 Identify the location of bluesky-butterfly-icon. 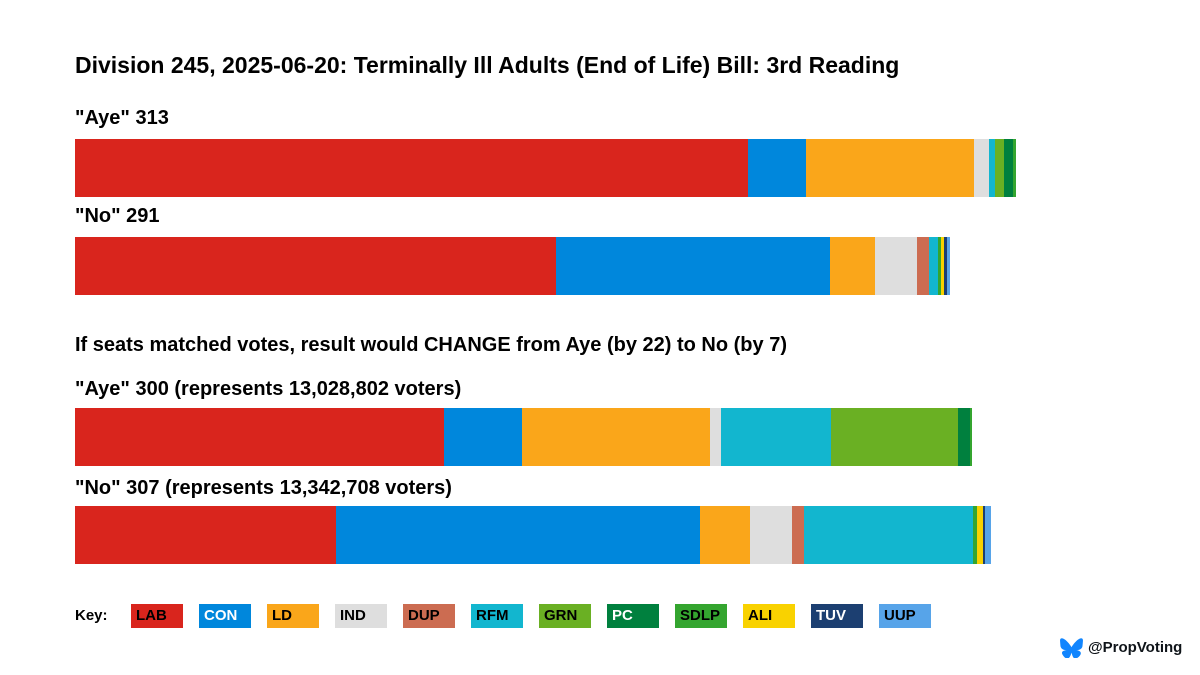
(1071, 648).